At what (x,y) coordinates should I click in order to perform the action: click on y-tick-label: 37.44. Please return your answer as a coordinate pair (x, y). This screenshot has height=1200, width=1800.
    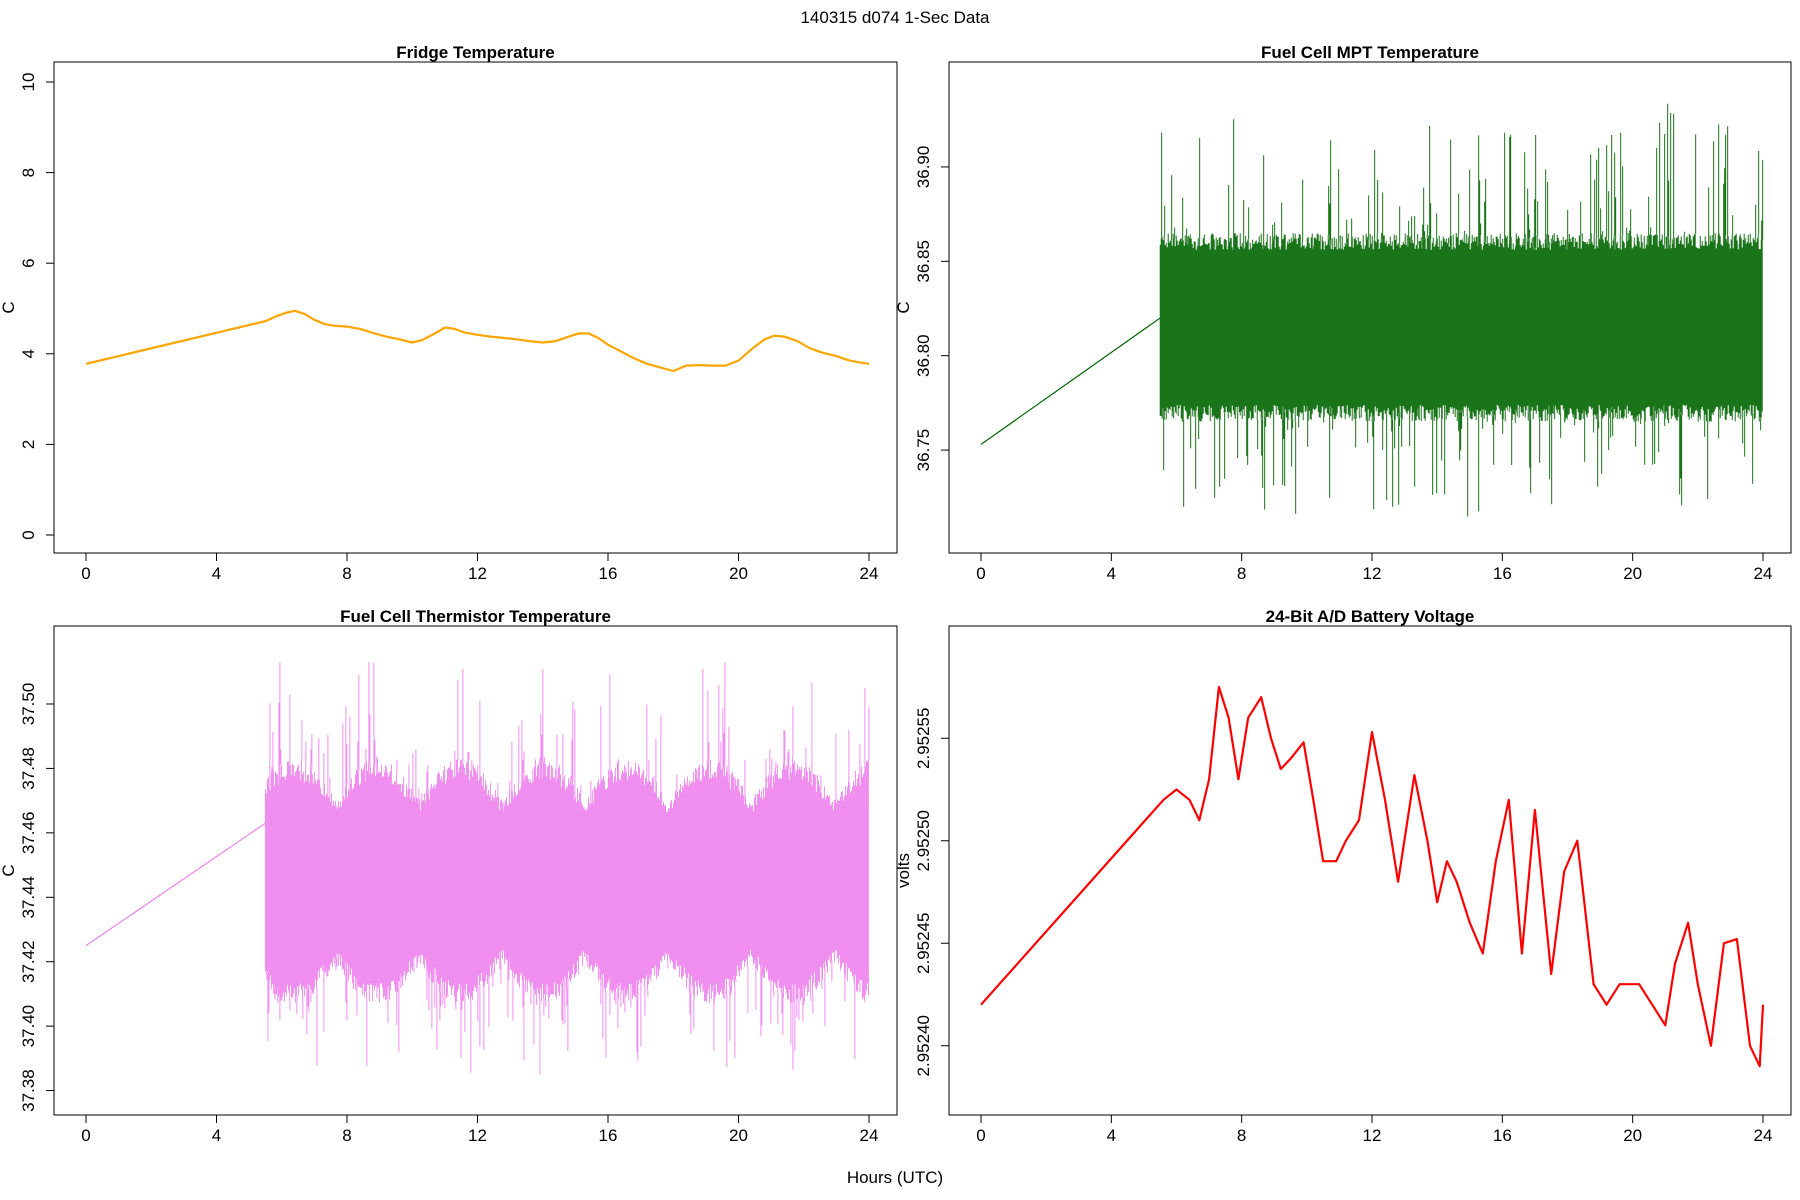
    Looking at the image, I should click on (28, 897).